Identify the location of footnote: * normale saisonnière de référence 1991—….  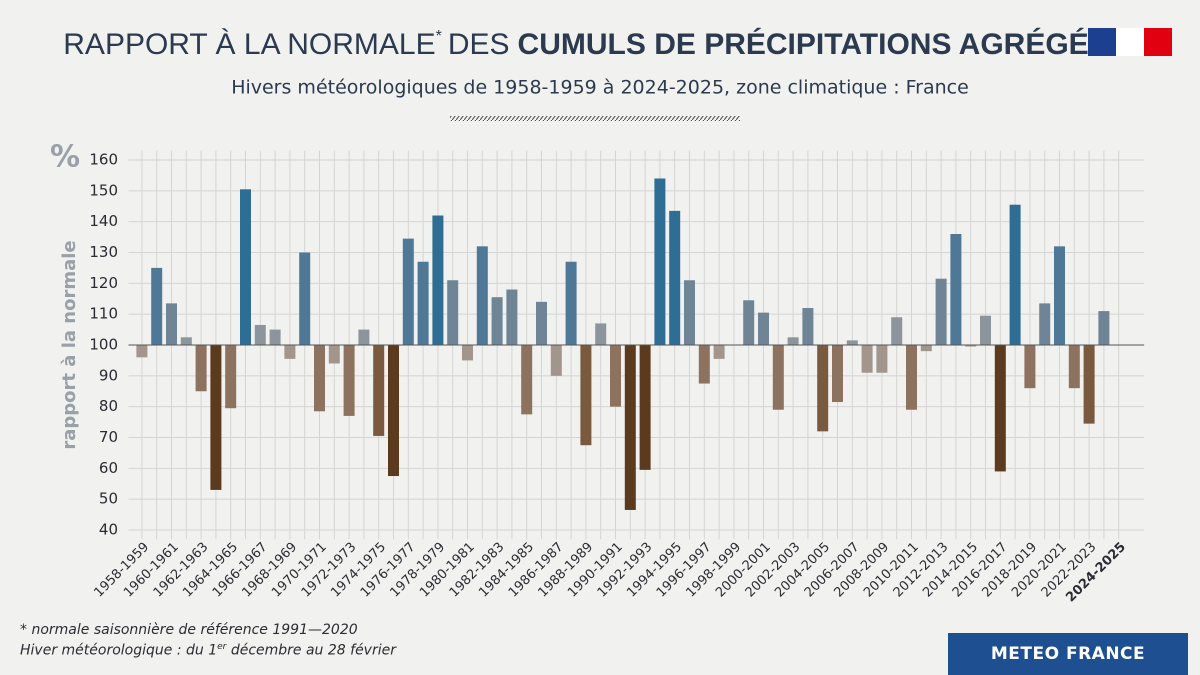
(189, 630).